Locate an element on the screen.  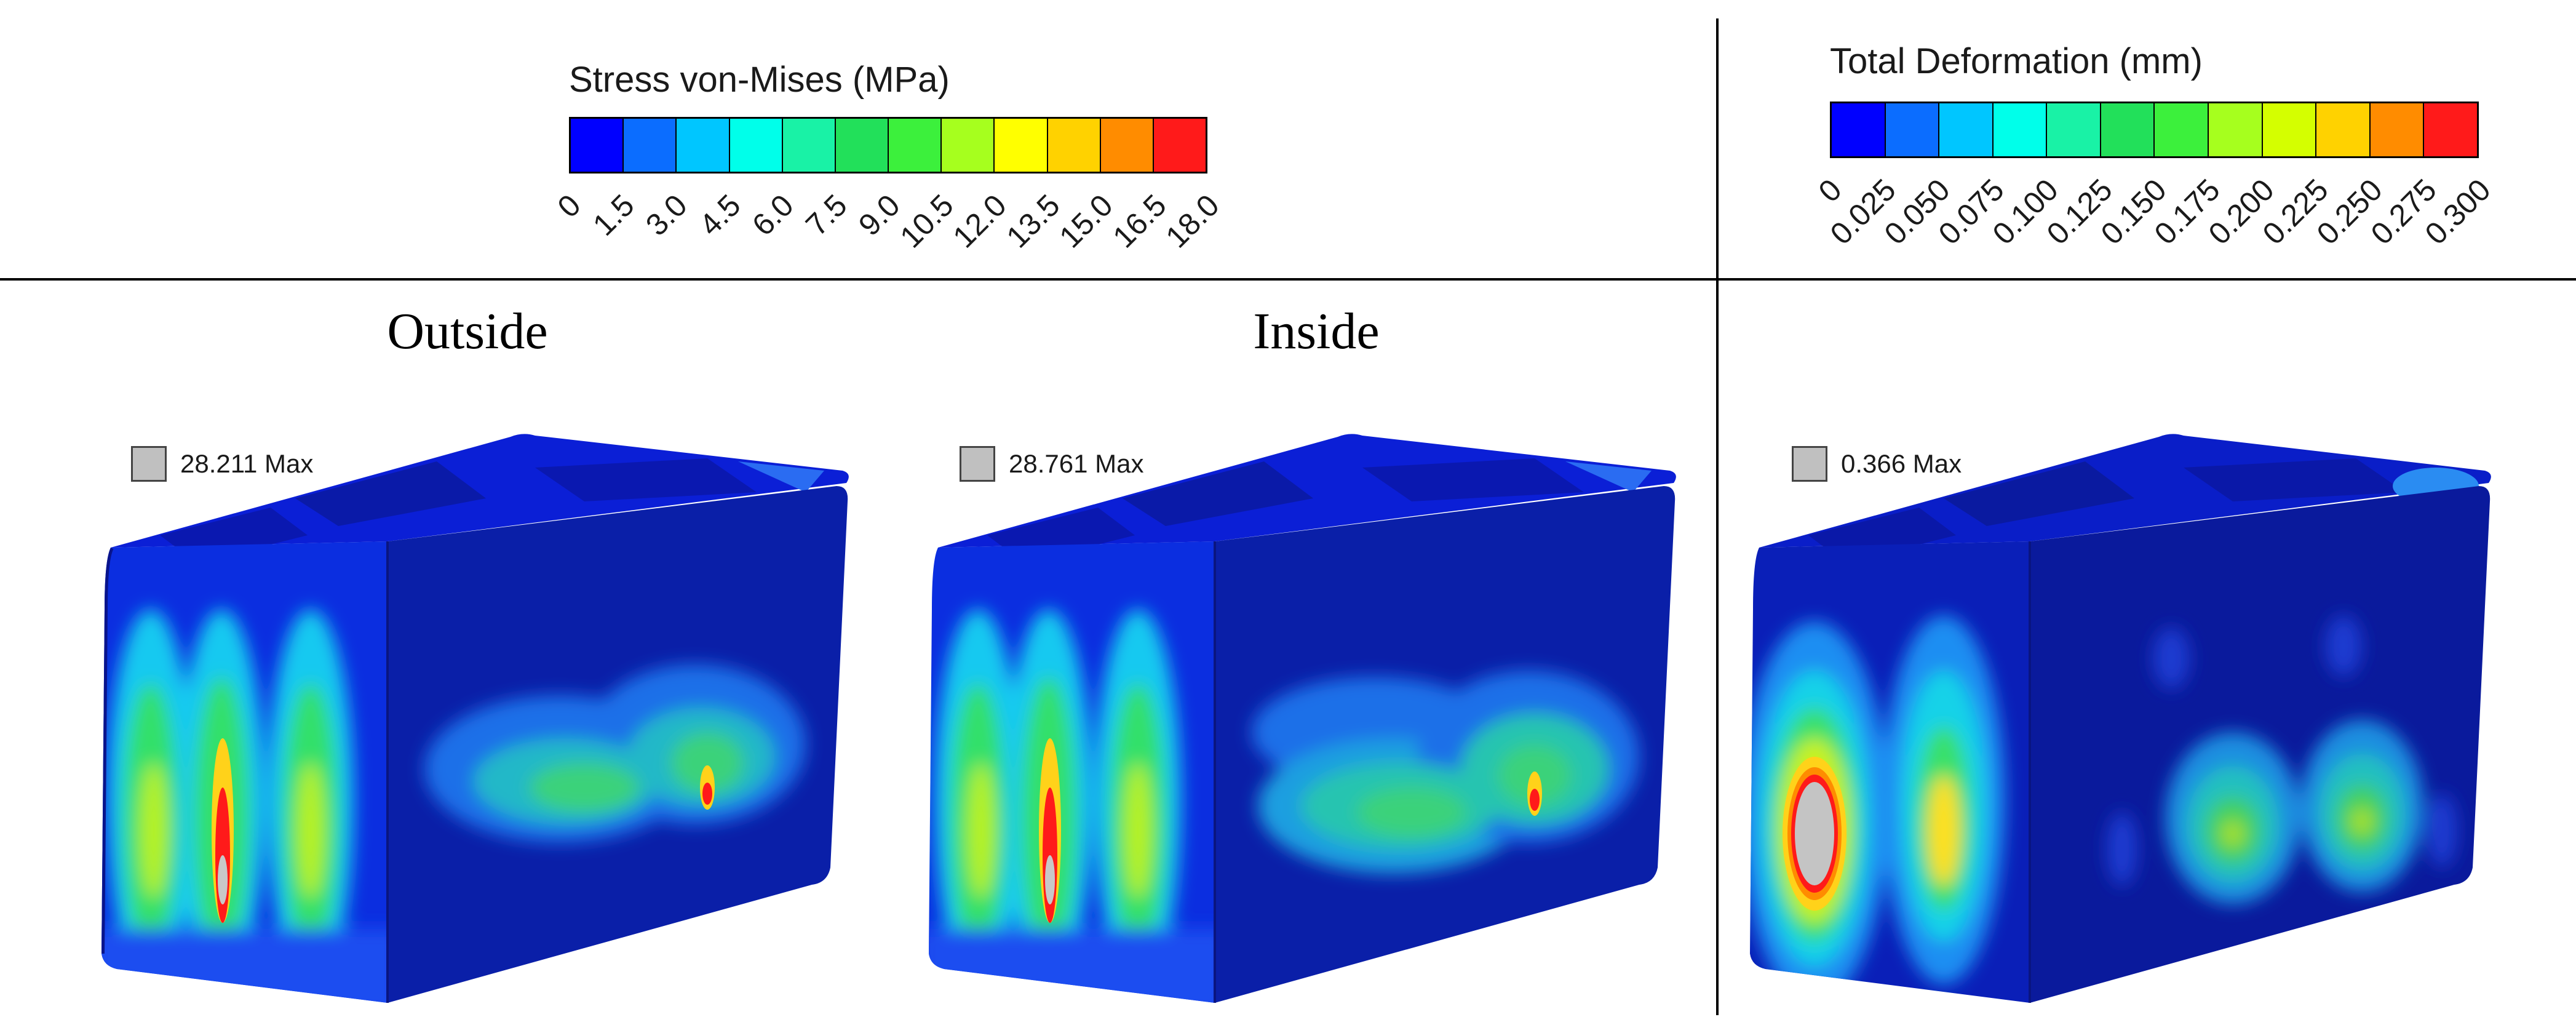
stress-legend-title: Stress von-Mises (MPa) is located at coordinates (759, 80).